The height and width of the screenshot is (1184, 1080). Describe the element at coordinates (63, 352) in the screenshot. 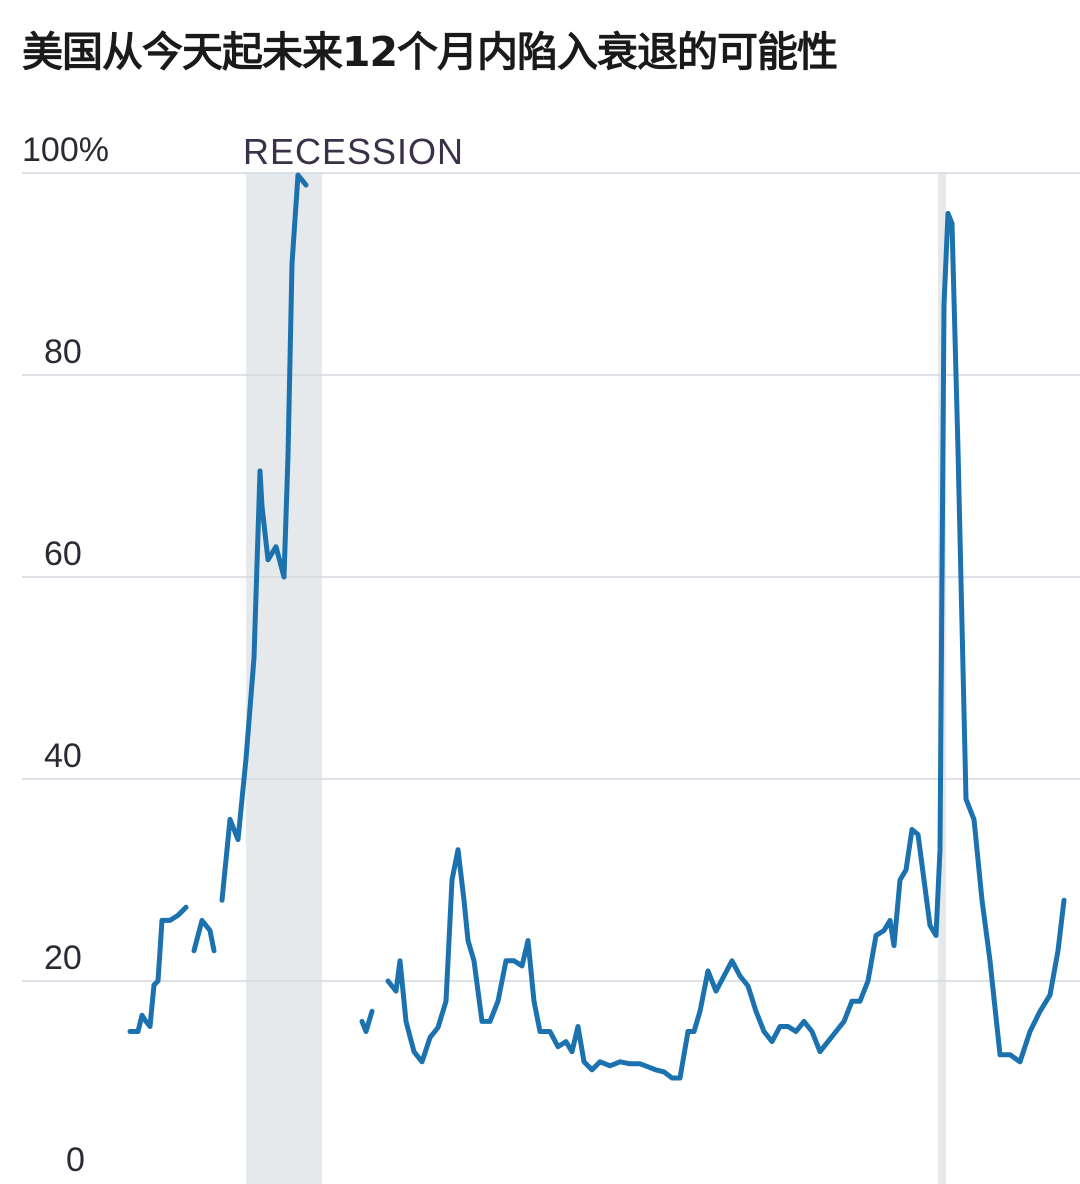

I see `y-tick-label: 80` at that location.